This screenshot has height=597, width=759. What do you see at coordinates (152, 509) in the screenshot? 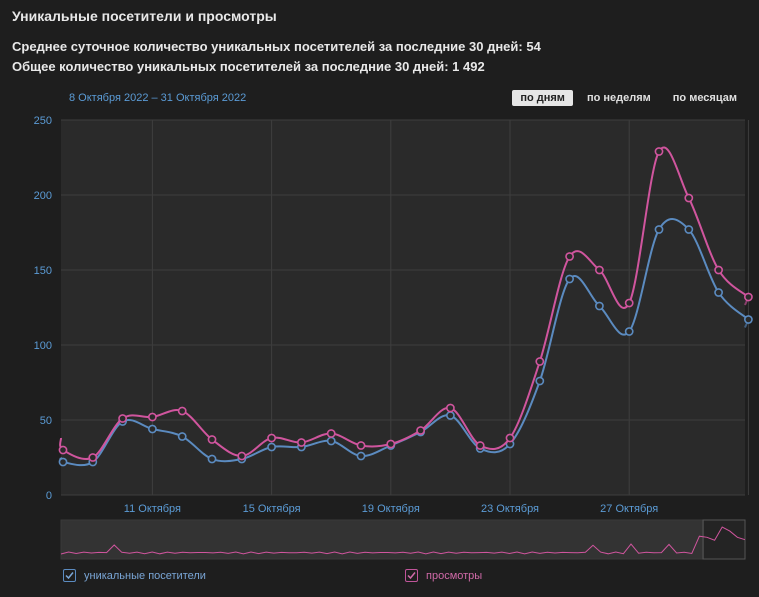
I see `x-tick-label: 11 Октября` at bounding box center [152, 509].